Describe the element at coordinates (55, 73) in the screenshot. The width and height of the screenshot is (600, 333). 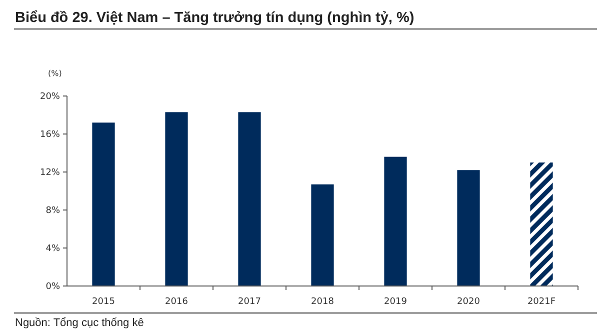
I see `y-axis-title: (%)` at that location.